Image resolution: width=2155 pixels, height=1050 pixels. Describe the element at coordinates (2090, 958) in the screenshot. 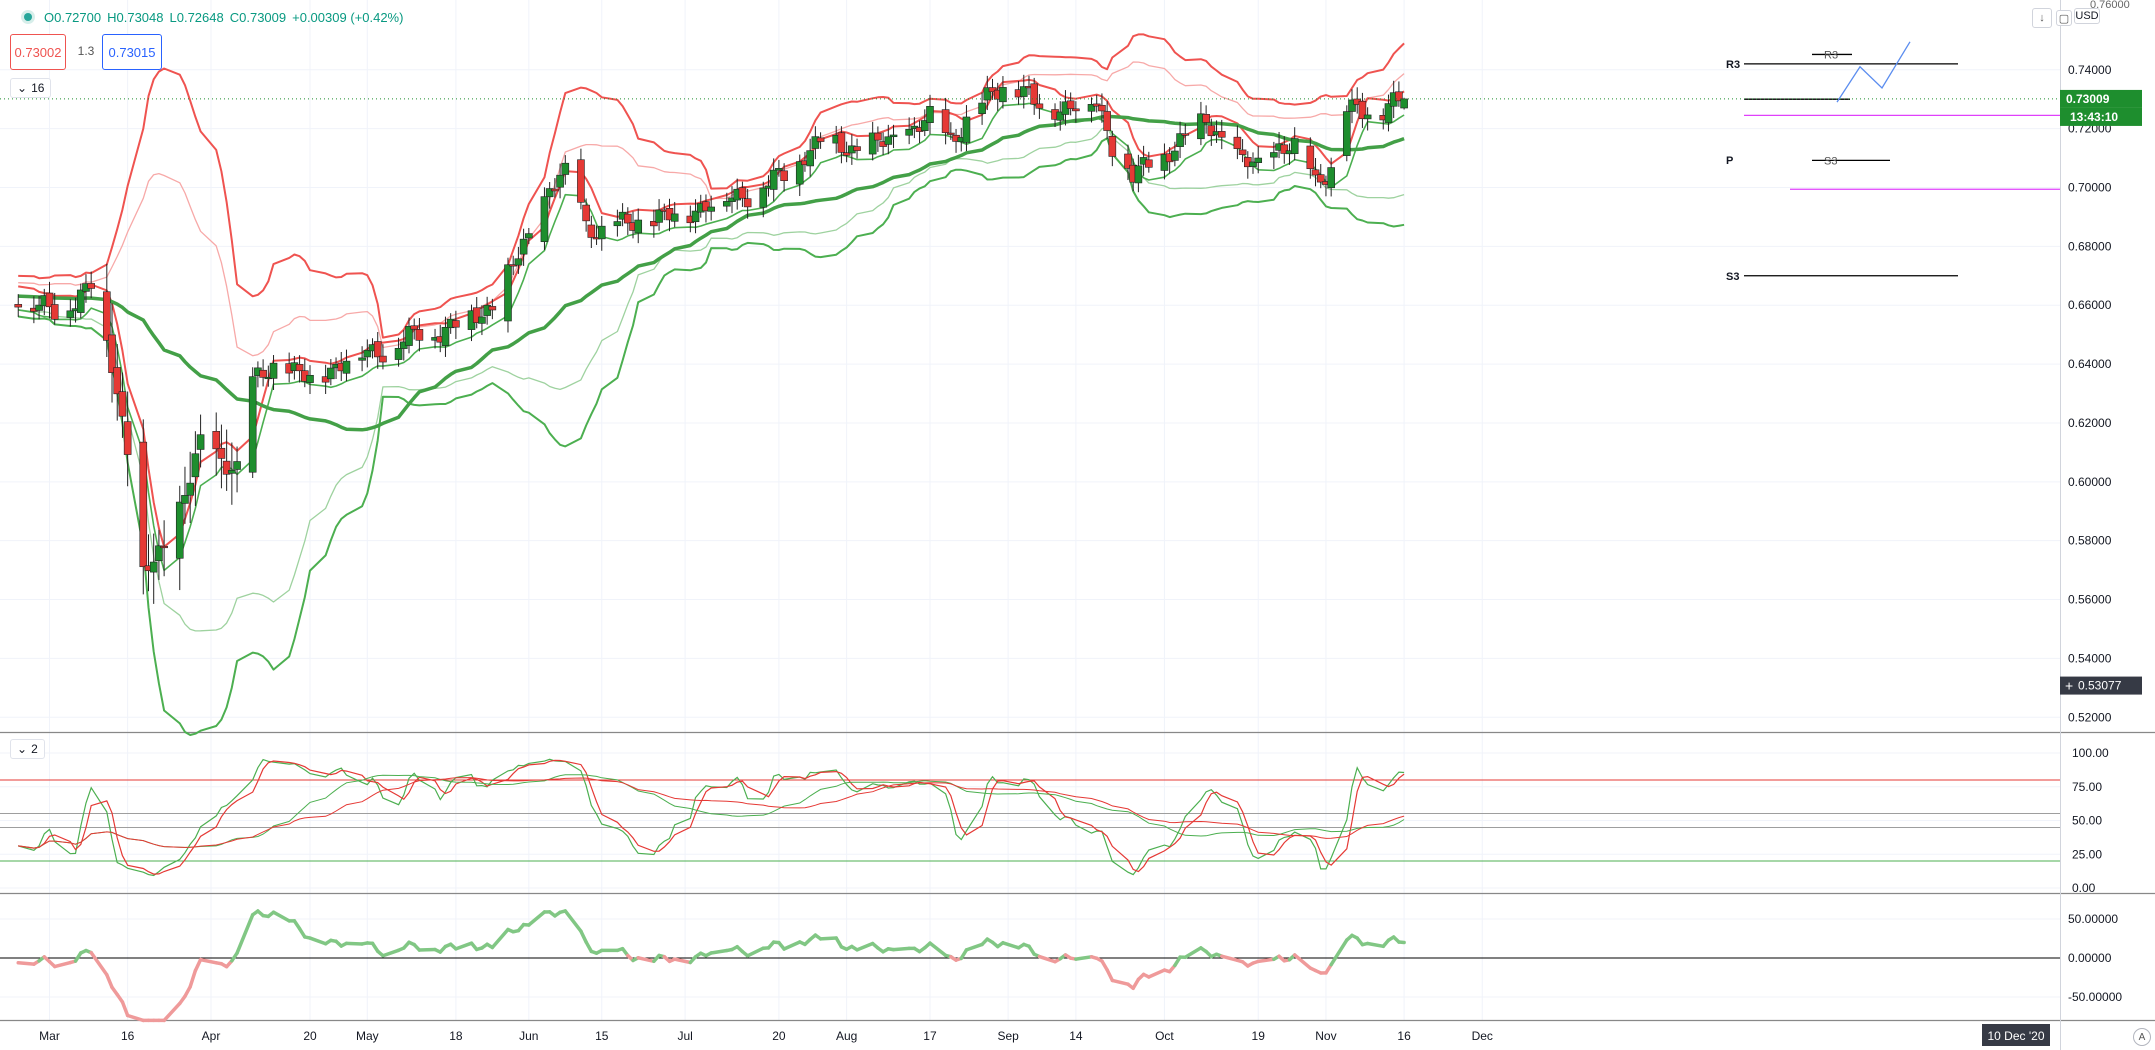

I see `osc-tick-label: 0.00000` at that location.